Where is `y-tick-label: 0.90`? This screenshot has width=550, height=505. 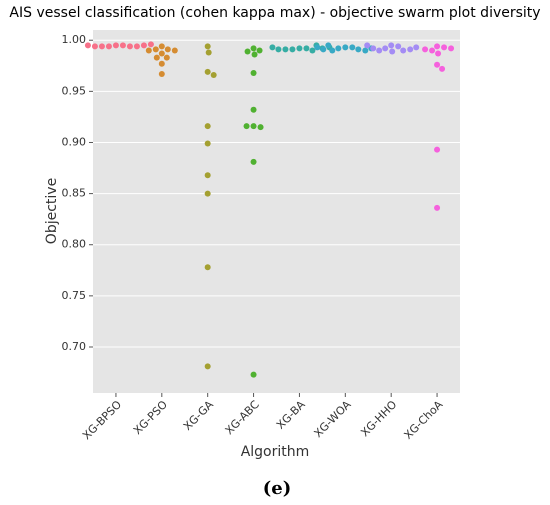 y-tick-label: 0.90 is located at coordinates (74, 141).